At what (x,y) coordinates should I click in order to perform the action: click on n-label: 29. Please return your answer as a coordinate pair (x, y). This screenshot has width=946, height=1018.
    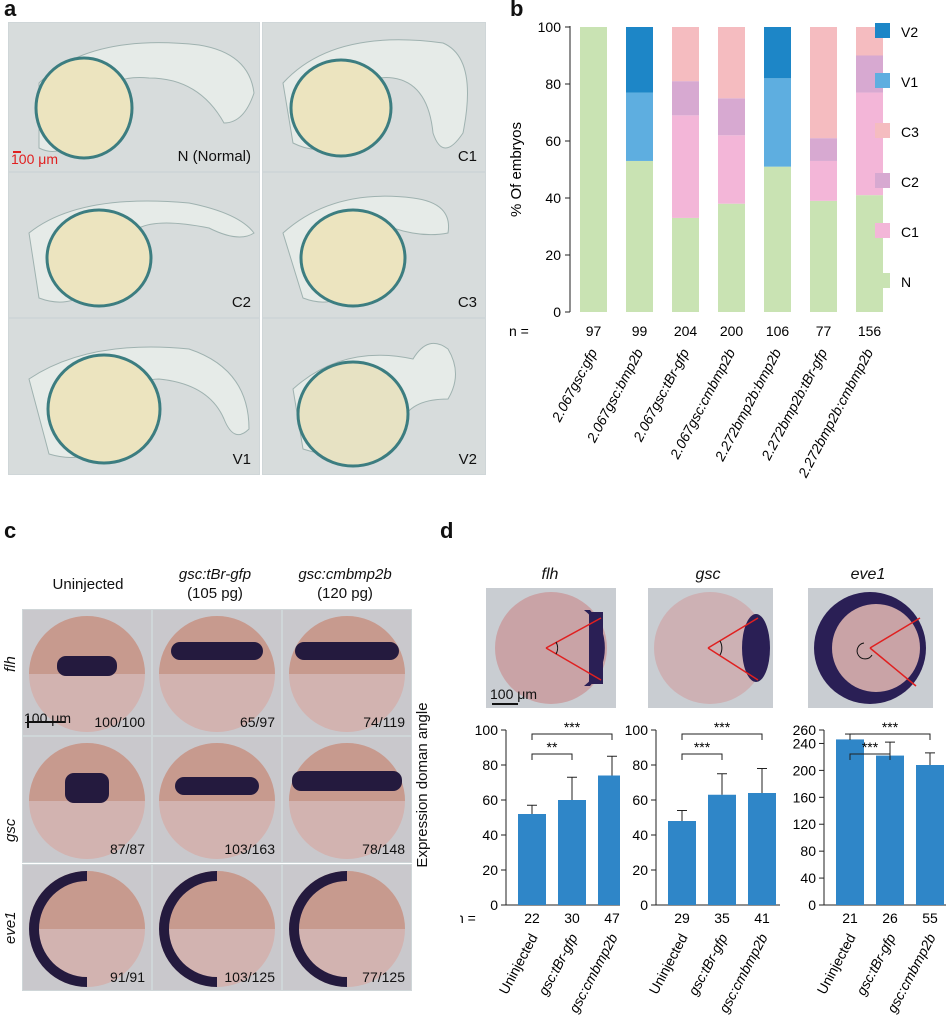
    Looking at the image, I should click on (682, 918).